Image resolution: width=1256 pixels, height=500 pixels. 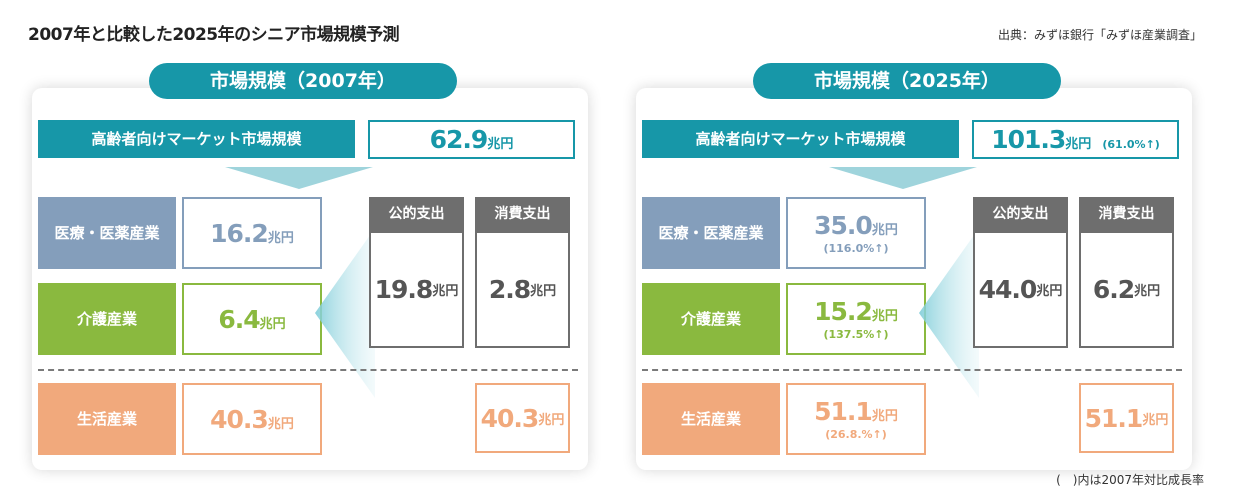 I want to click on market-total-value: 62.9兆円, so click(x=471, y=139).